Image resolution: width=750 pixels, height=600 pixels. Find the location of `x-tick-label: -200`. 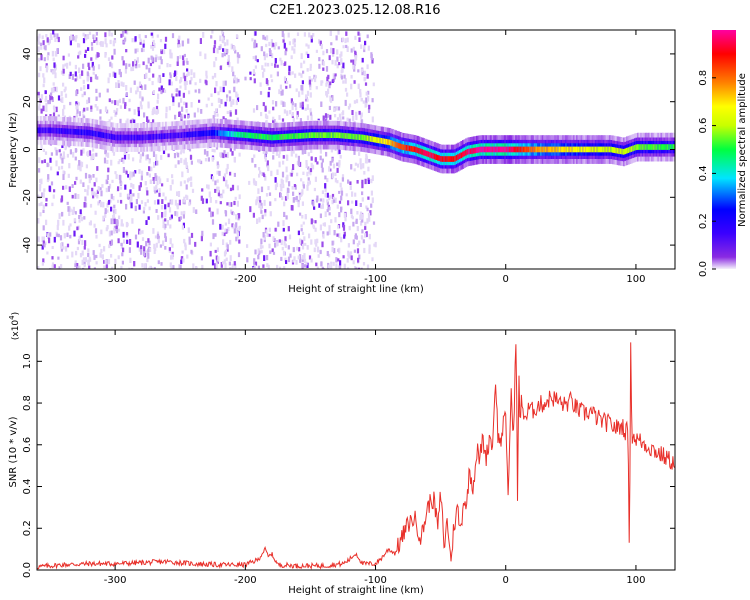

x-tick-label: -200 is located at coordinates (245, 279).